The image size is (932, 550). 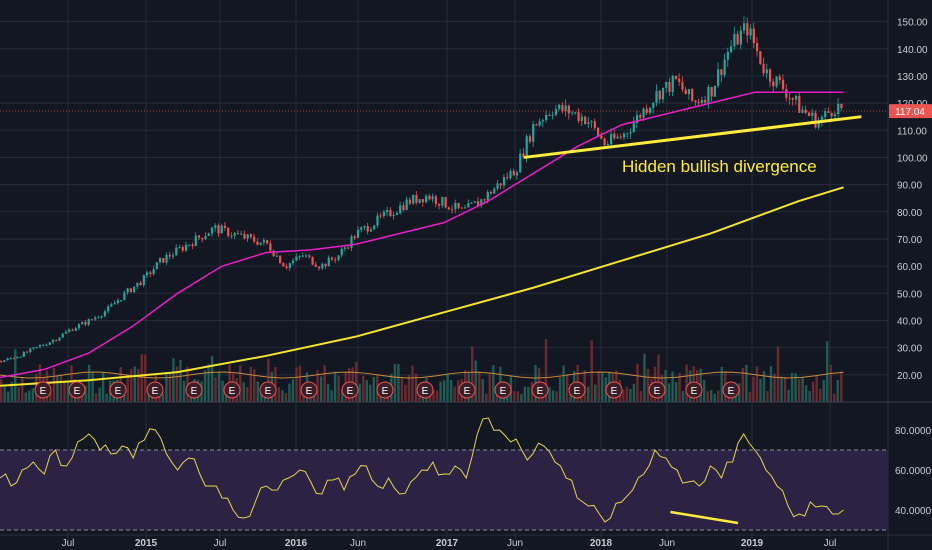 I want to click on rsi-divergence-line, so click(x=704, y=517).